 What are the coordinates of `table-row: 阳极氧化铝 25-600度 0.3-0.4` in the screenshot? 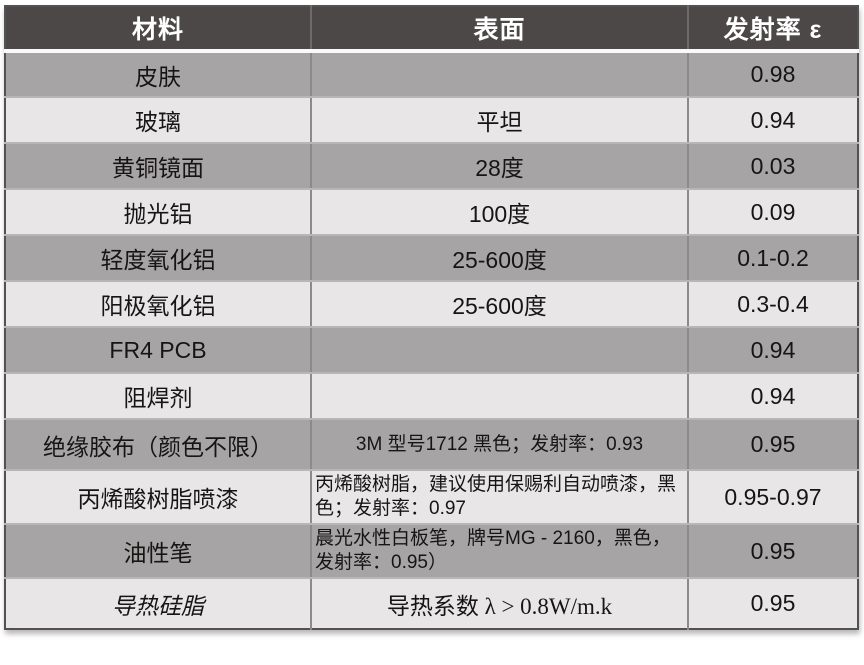 It's located at (431, 304).